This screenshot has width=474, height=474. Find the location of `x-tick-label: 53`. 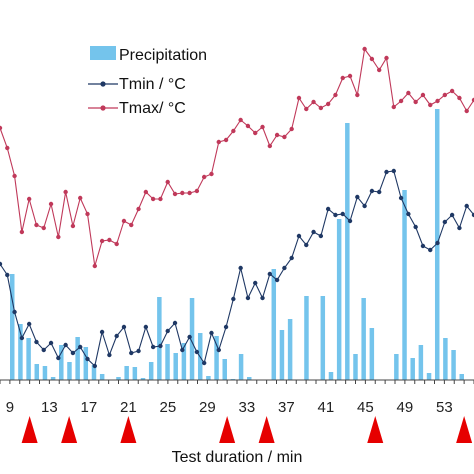

x-tick-label: 53 is located at coordinates (444, 407).